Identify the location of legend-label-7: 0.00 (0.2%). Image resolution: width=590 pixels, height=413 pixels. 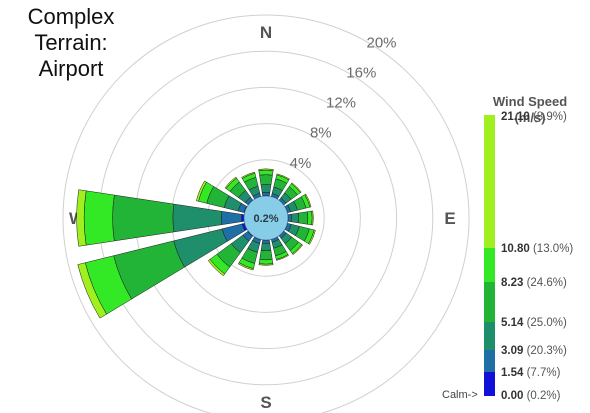
(531, 396).